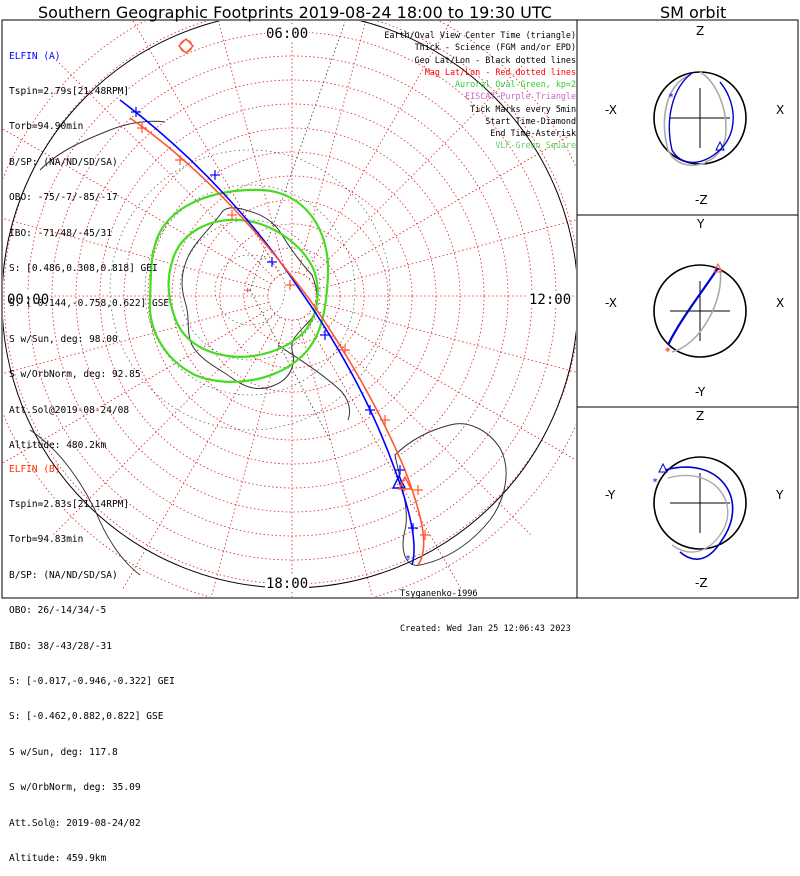 This screenshot has width=800, height=876. I want to click on geo-lat-circle, so click(250, 290).